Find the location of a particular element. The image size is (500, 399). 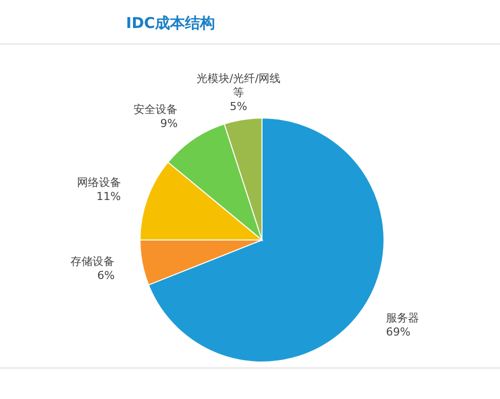

slice-label: 服务器 is located at coordinates (403, 317).